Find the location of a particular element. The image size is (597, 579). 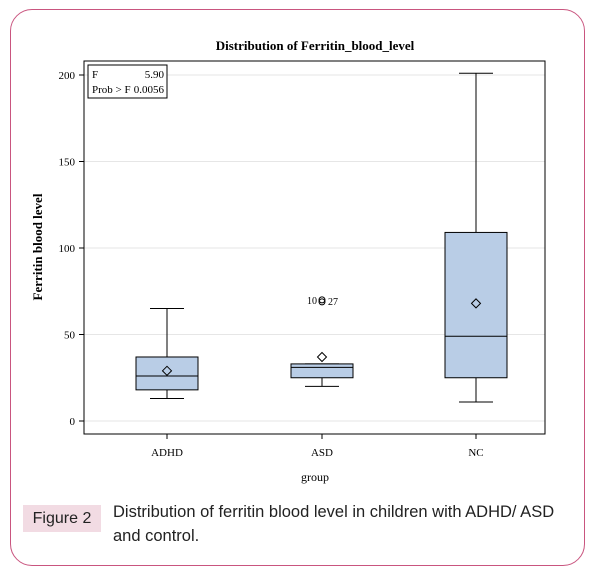

figure-label: Figure 2 is located at coordinates (62, 518).